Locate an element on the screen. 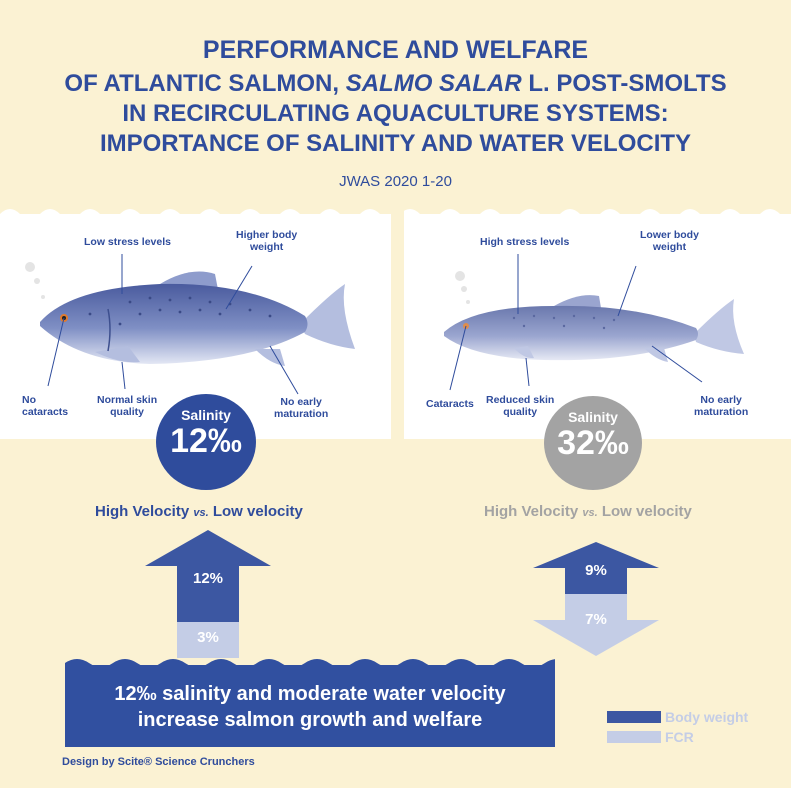 The width and height of the screenshot is (791, 788). salinity-badge-32-value: 32‰ is located at coordinates (593, 443).